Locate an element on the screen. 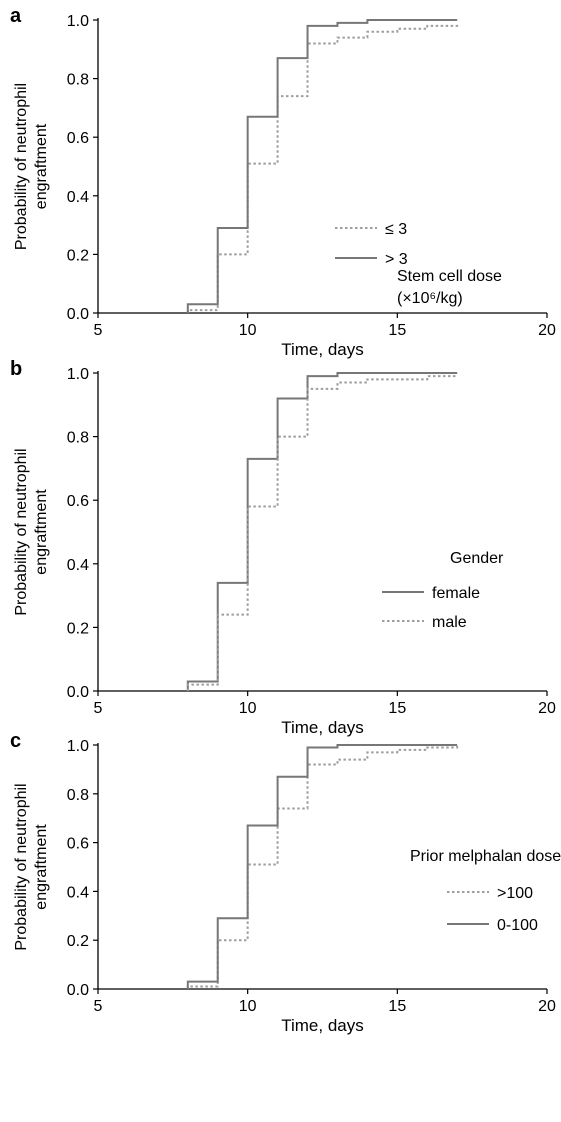 Image resolution: width=561 pixels, height=1122 pixels. legend-title: Prior melphalan dose is located at coordinates (485, 856).